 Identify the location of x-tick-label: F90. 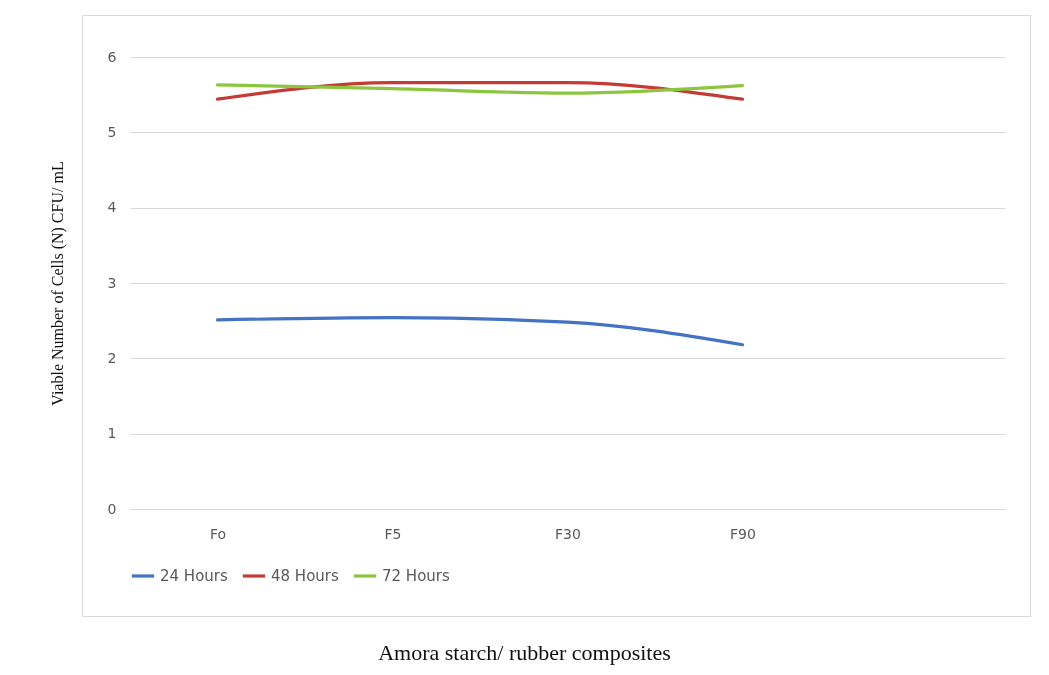
(743, 533).